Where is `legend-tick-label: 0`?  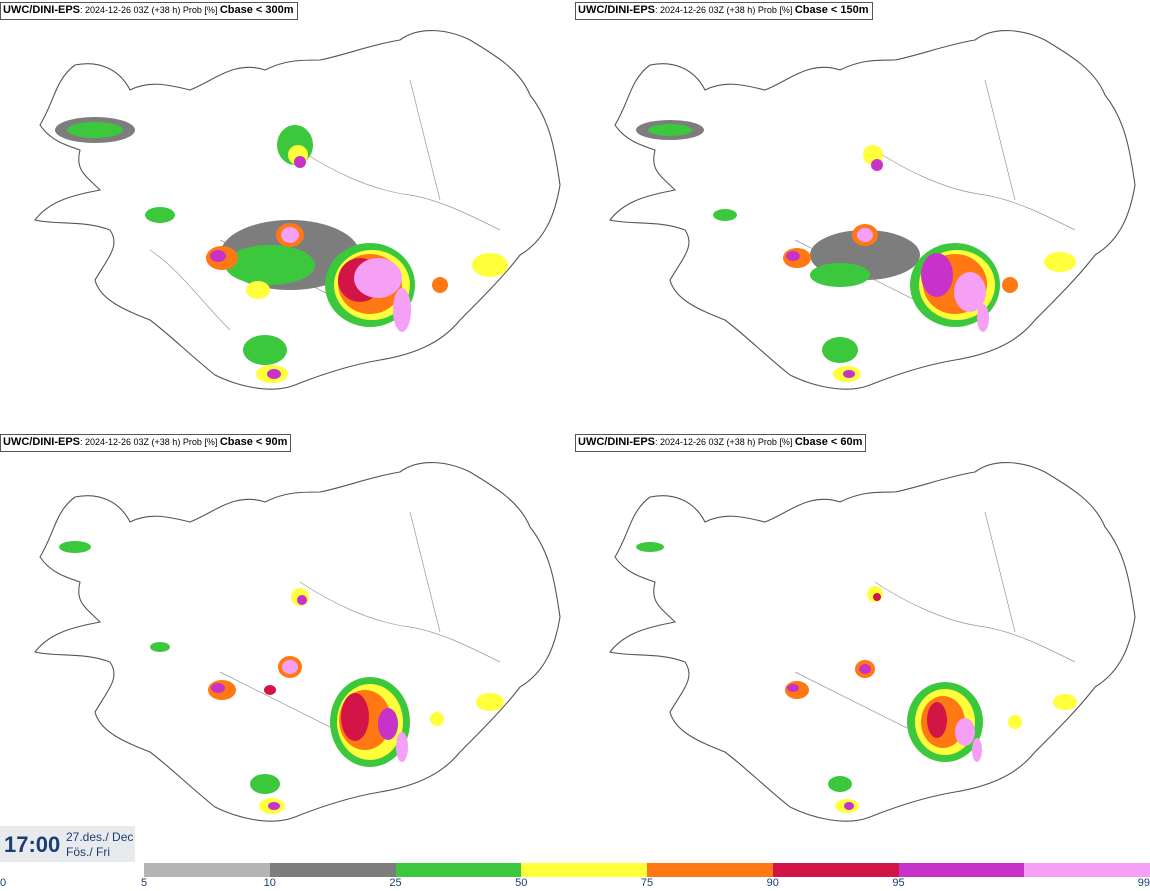 legend-tick-label: 0 is located at coordinates (3, 883).